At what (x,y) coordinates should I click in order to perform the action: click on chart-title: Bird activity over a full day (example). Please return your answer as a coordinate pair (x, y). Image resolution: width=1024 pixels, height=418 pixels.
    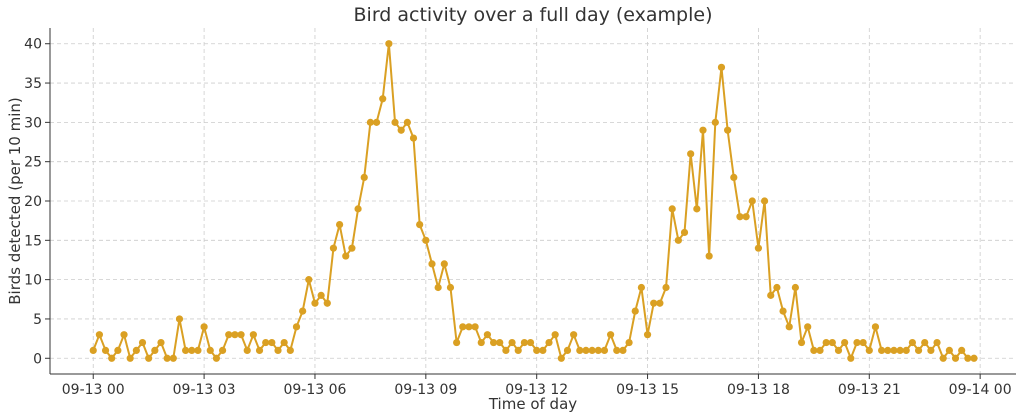
    Looking at the image, I should click on (533, 15).